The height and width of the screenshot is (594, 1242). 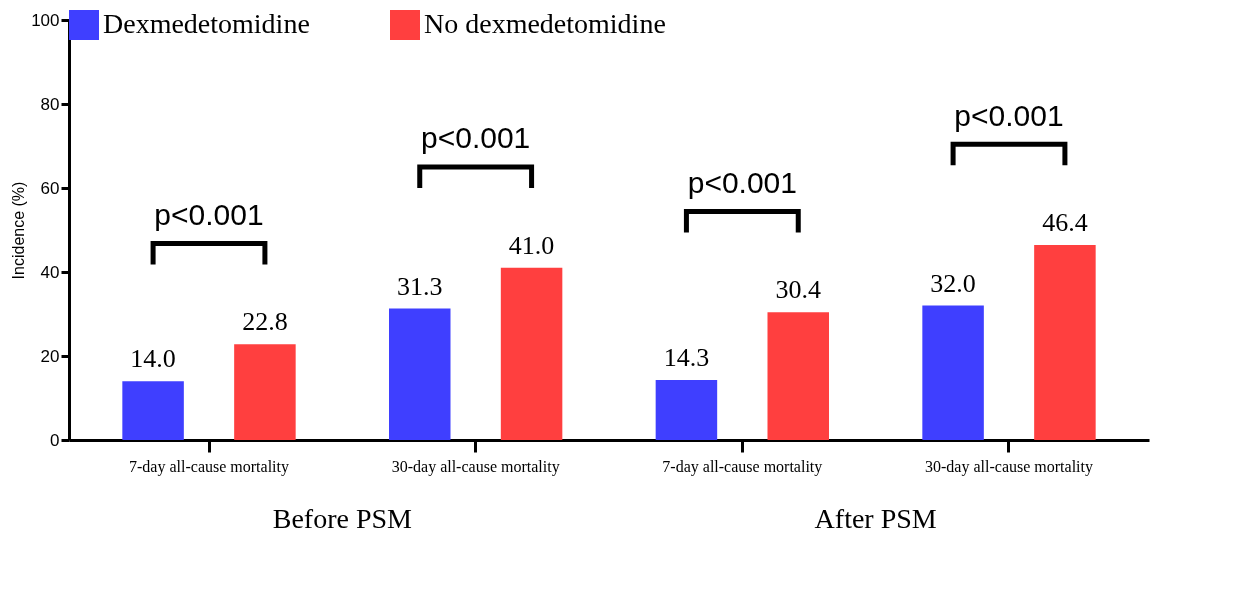 I want to click on y-axis-title: Incidence (%), so click(x=19, y=230).